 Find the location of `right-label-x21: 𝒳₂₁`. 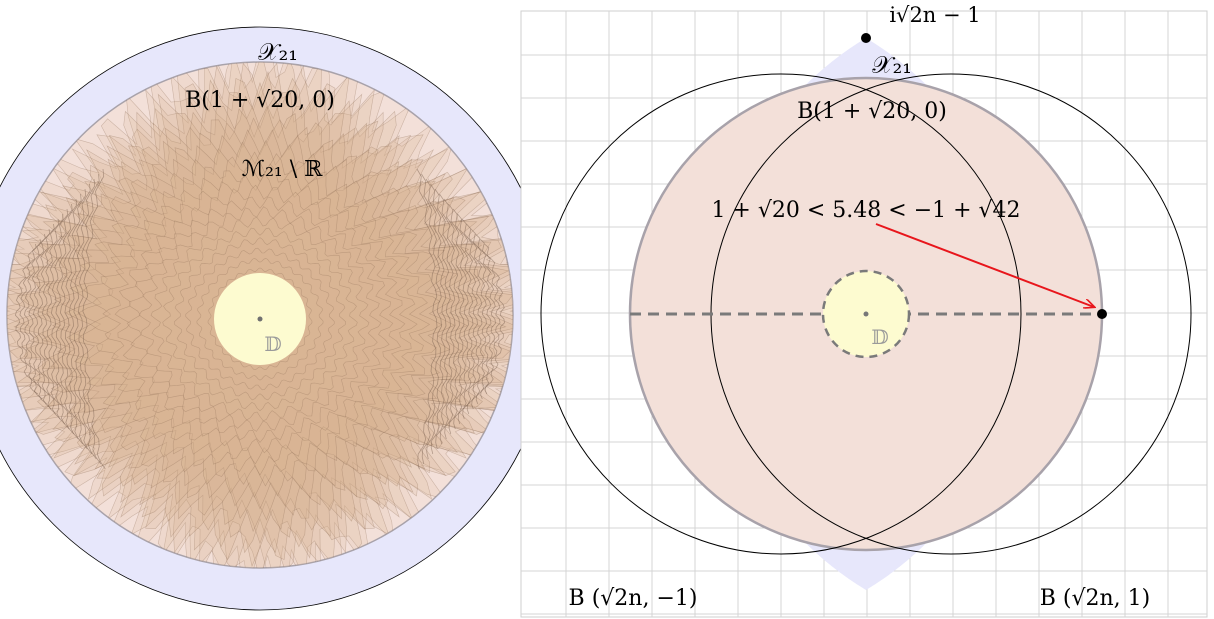

right-label-x21: 𝒳₂₁ is located at coordinates (892, 65).